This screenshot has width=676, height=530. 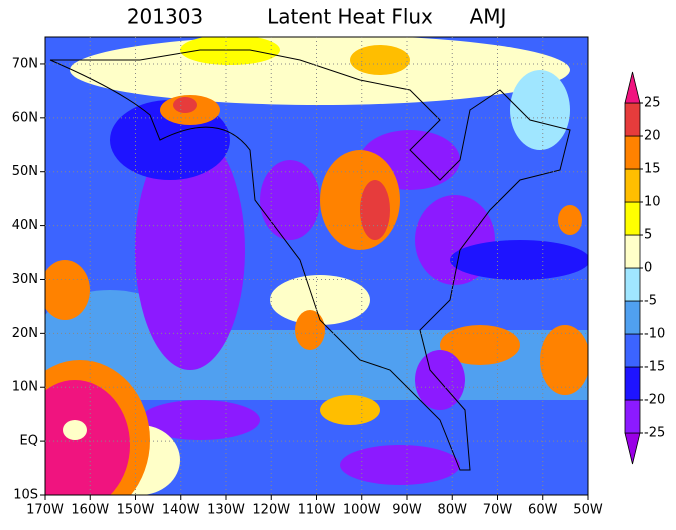 What do you see at coordinates (45, 510) in the screenshot?
I see `x-tick-label: 170W` at bounding box center [45, 510].